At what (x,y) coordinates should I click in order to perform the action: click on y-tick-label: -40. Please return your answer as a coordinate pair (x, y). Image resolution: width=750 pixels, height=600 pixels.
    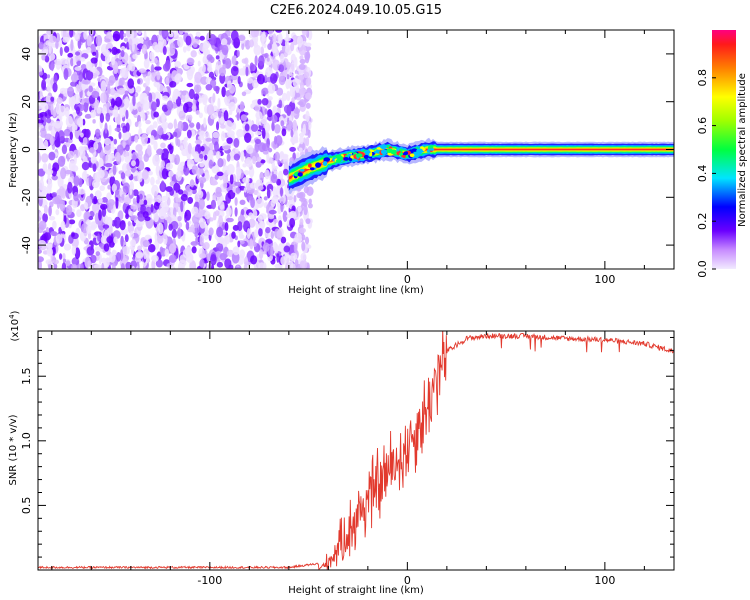
    Looking at the image, I should click on (26, 245).